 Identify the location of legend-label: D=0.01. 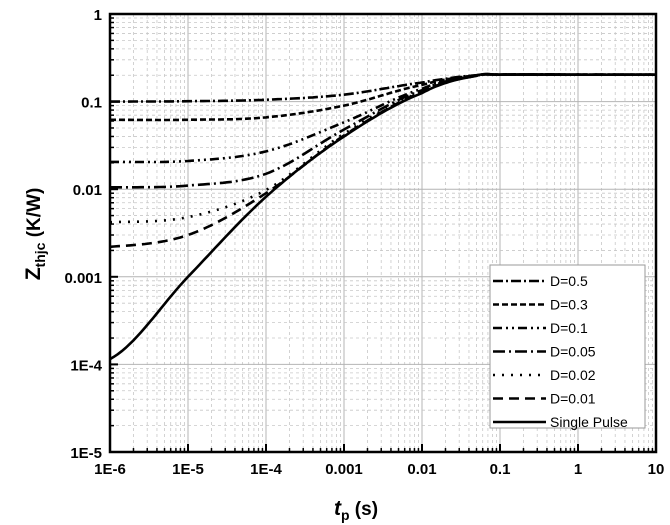
(573, 399).